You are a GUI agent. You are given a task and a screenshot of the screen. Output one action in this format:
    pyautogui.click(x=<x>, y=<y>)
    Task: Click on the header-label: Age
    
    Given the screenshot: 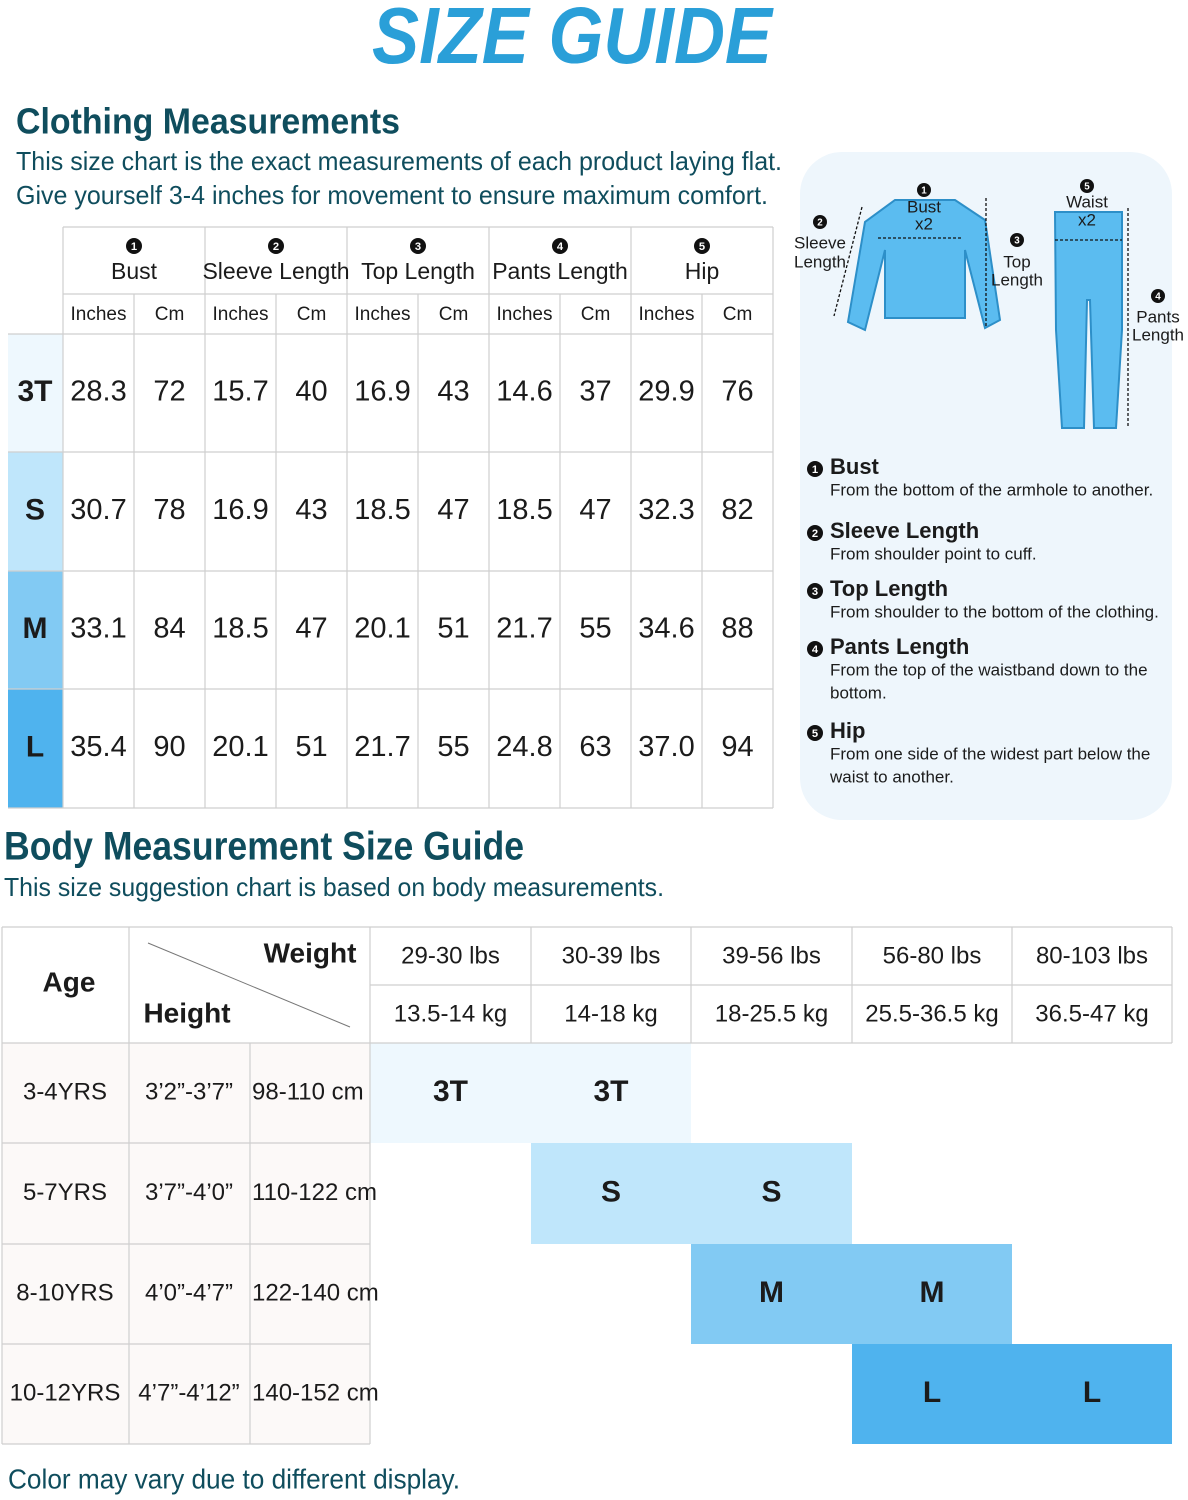 What is the action you would take?
    pyautogui.click(x=69, y=981)
    